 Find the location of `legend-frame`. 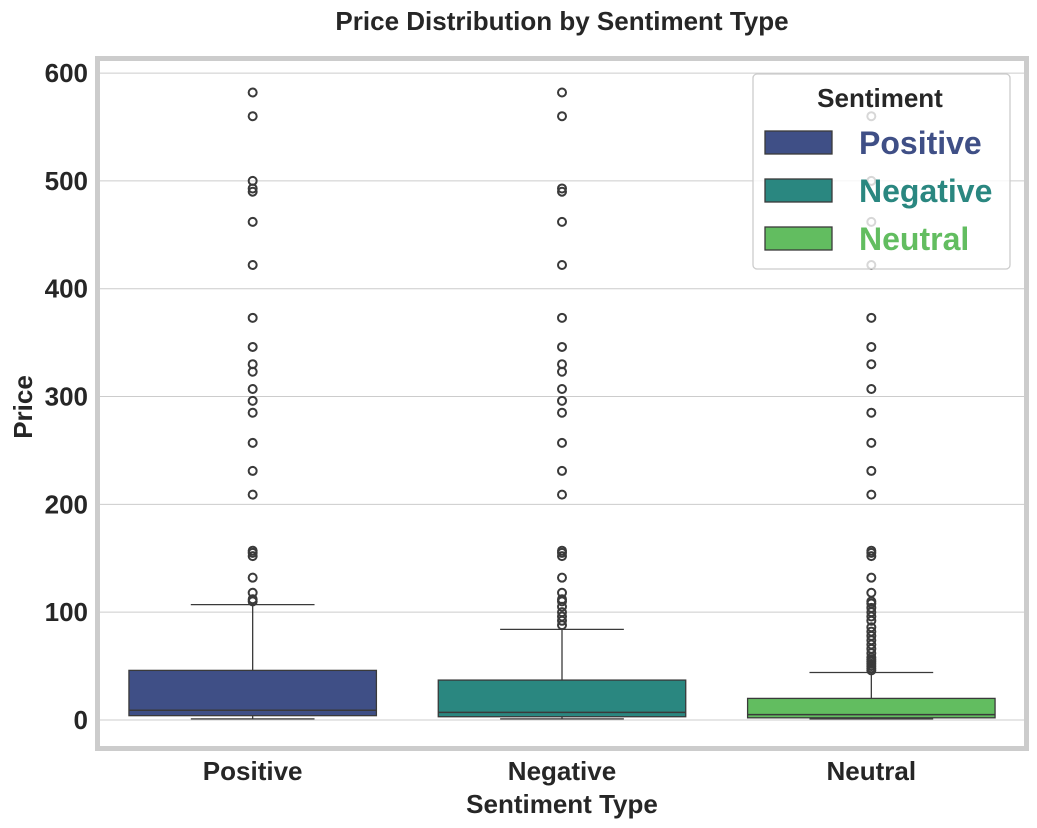

legend-frame is located at coordinates (881, 171).